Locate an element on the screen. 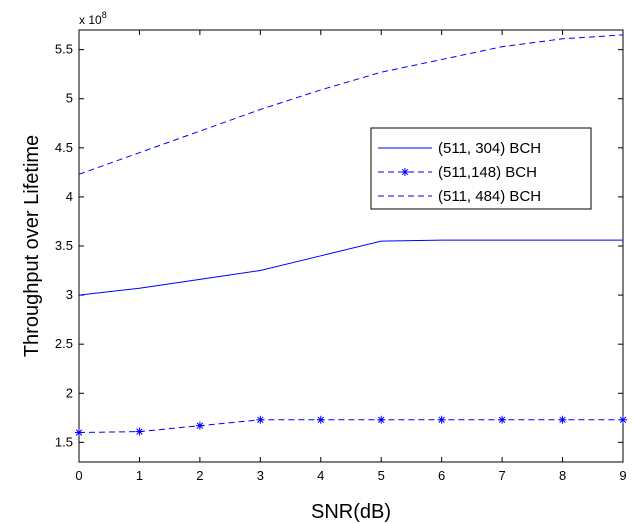  y-exponent-base: x 10 is located at coordinates (90, 20).